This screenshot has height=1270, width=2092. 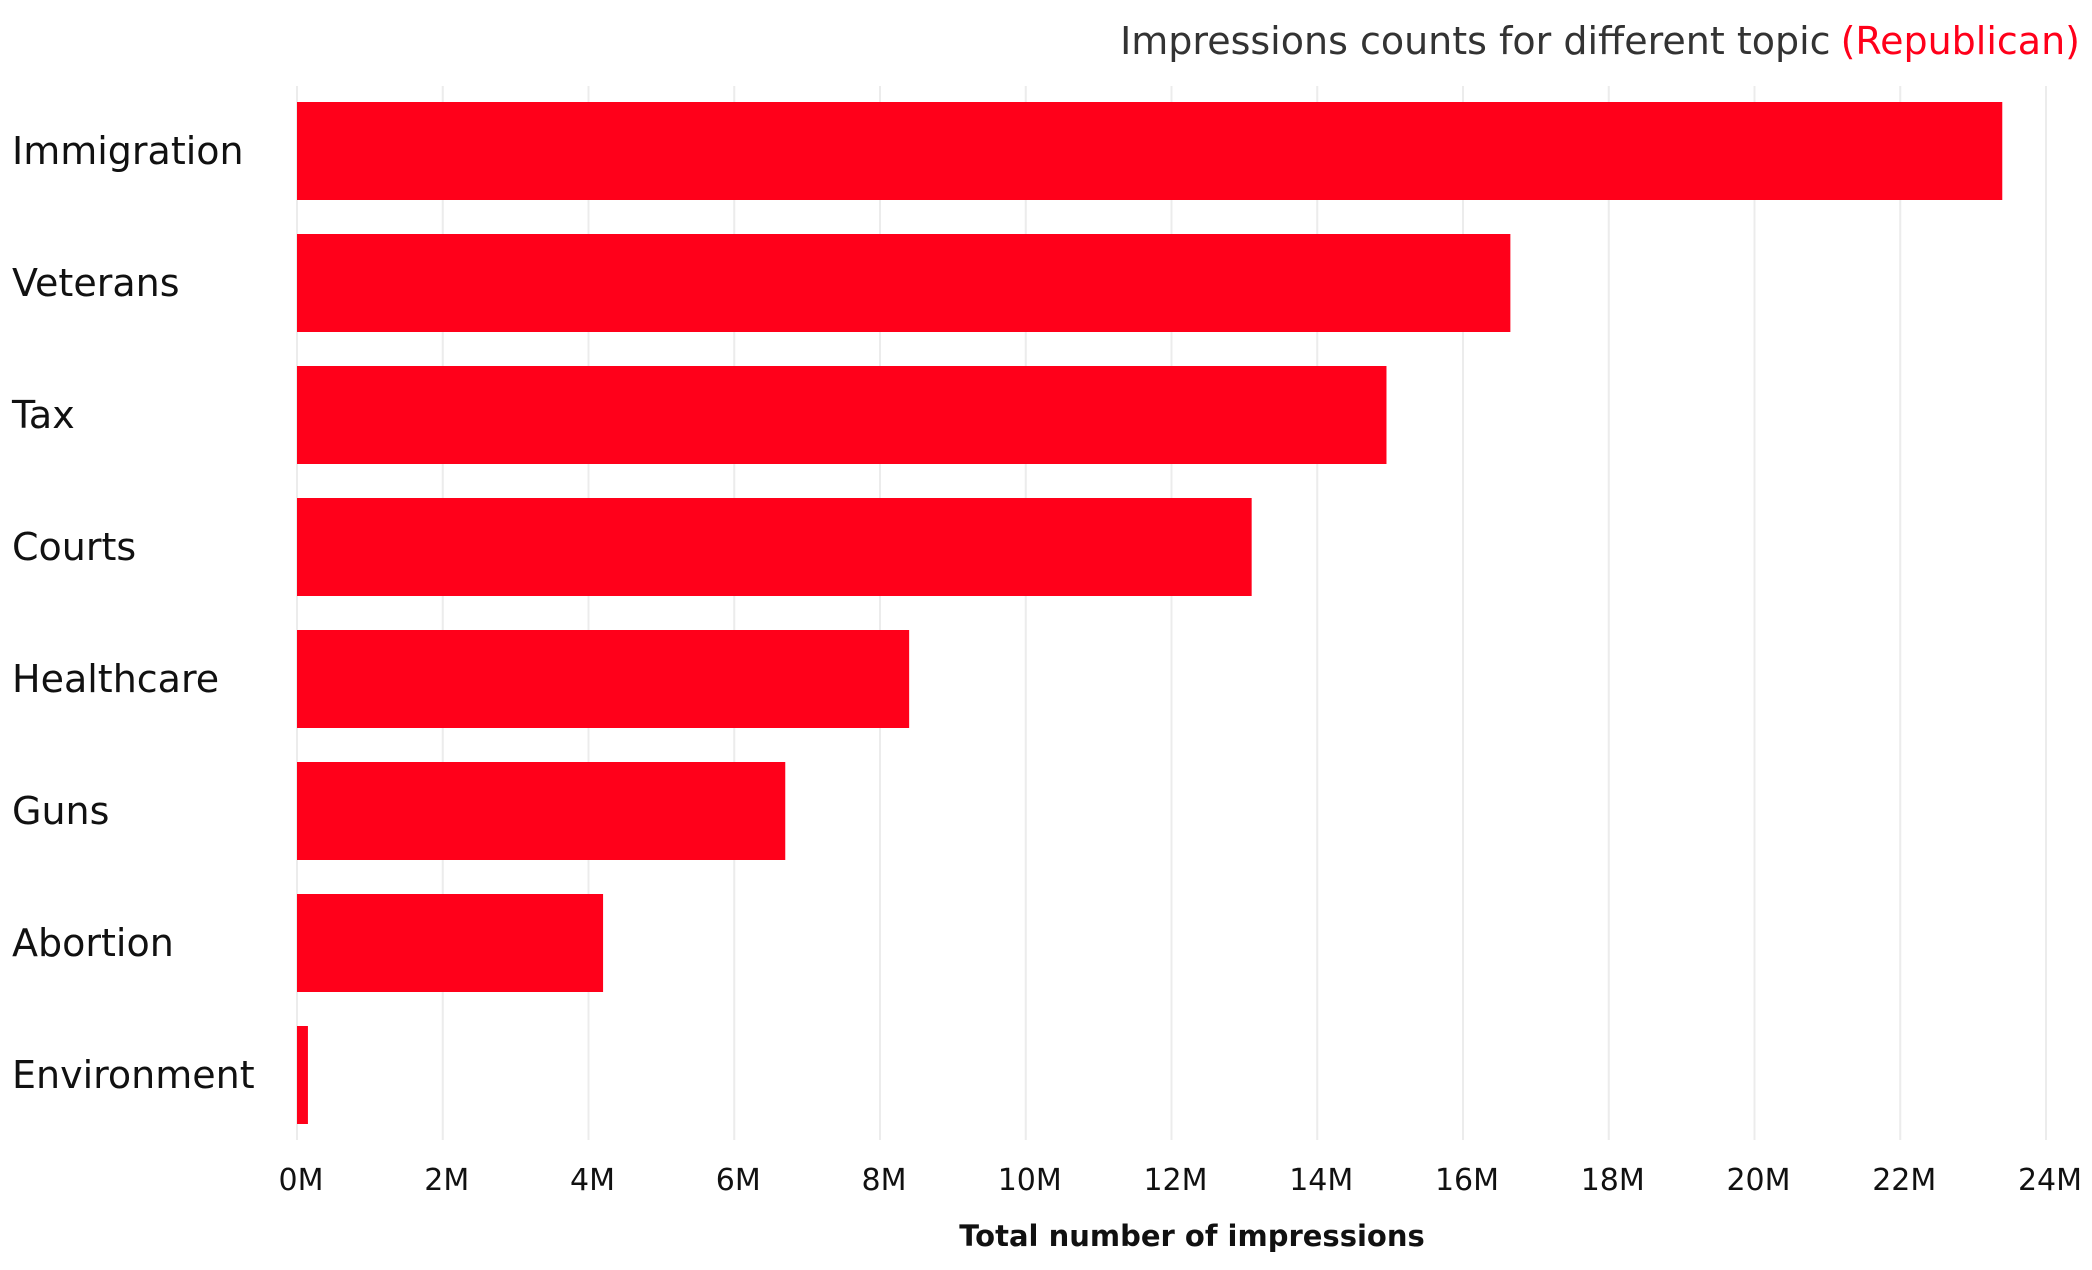 I want to click on category-label: Guns, so click(x=60, y=811).